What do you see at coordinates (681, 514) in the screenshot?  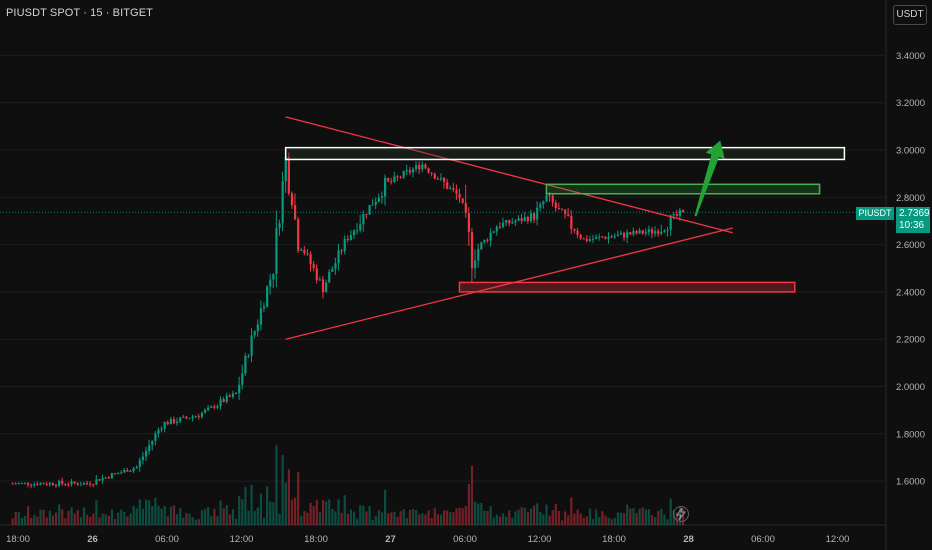 I see `flash-icon` at bounding box center [681, 514].